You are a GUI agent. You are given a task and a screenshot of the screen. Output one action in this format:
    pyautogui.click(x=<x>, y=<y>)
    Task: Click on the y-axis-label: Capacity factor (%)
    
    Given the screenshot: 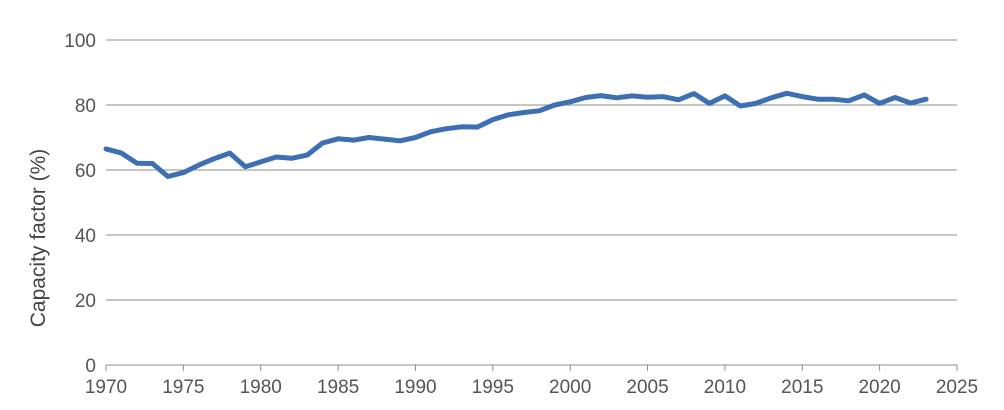 What is the action you would take?
    pyautogui.click(x=38, y=238)
    